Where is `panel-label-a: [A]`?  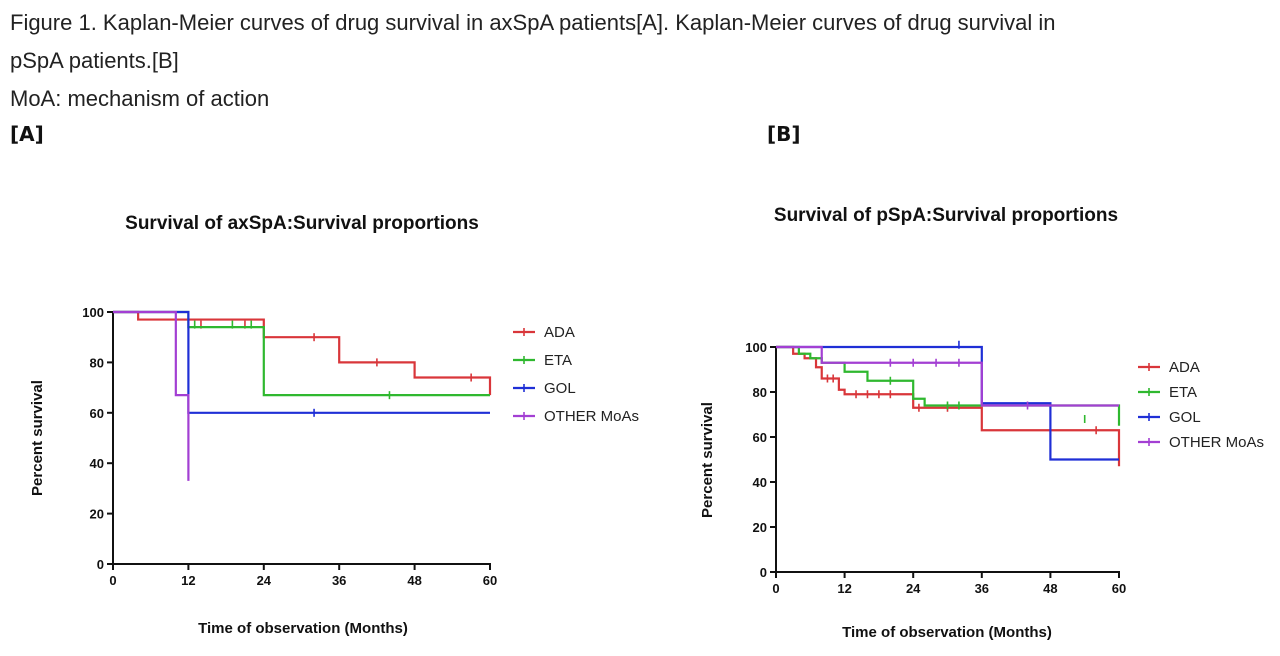
panel-label-a: [A] is located at coordinates (27, 134).